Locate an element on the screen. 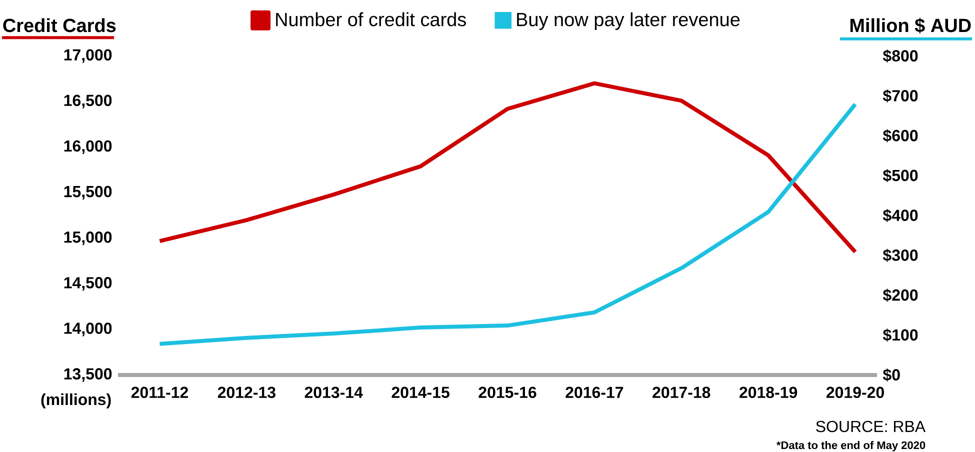 The height and width of the screenshot is (452, 975). y-tick-label: 13,500 is located at coordinates (88, 375).